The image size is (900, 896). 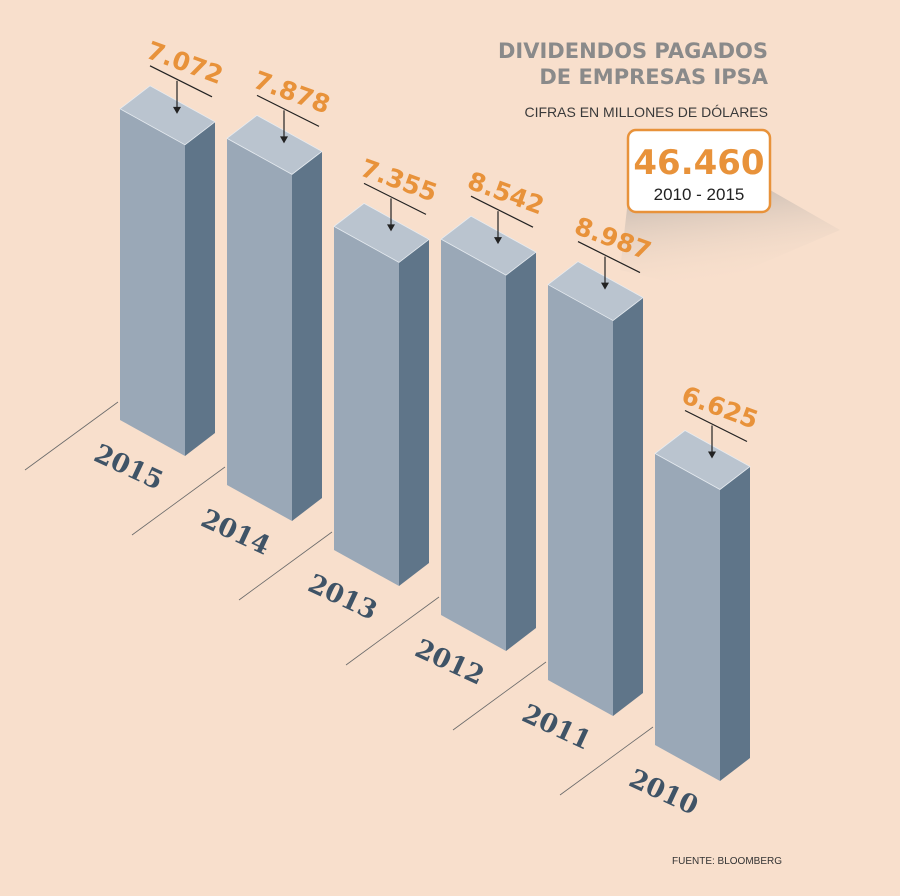 What do you see at coordinates (185, 63) in the screenshot?
I see `value-label: 7.072` at bounding box center [185, 63].